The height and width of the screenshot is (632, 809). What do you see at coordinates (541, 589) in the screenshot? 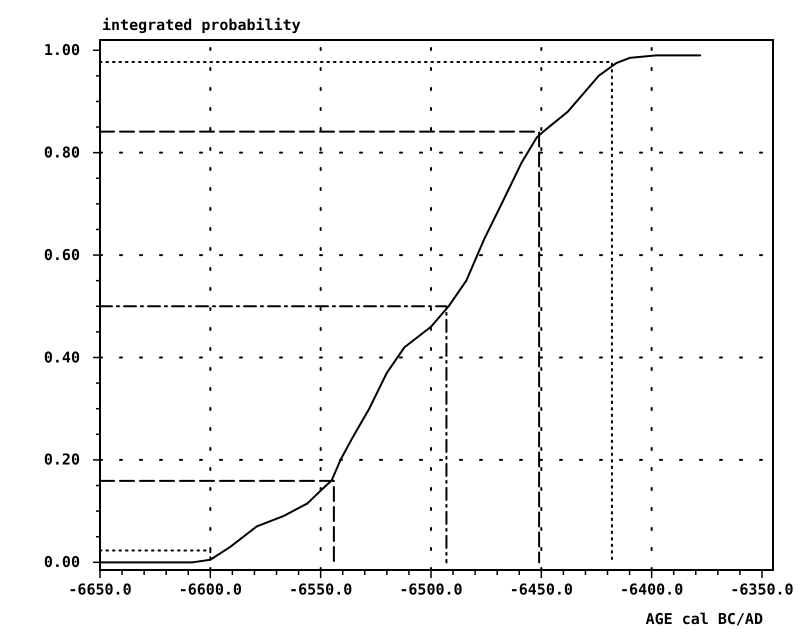
I see `x-tick-label: -6450.0` at bounding box center [541, 589].